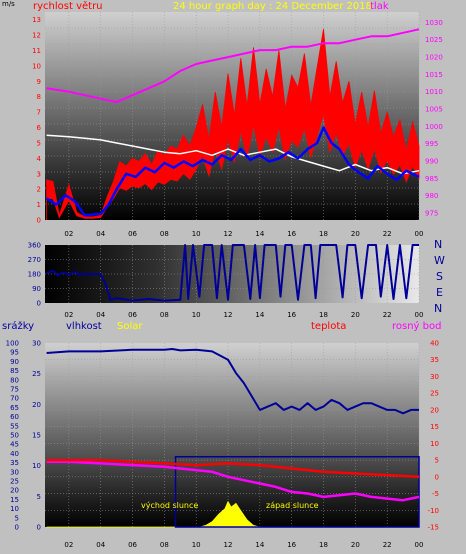  I want to click on dewpoint-series, so click(233, 481).